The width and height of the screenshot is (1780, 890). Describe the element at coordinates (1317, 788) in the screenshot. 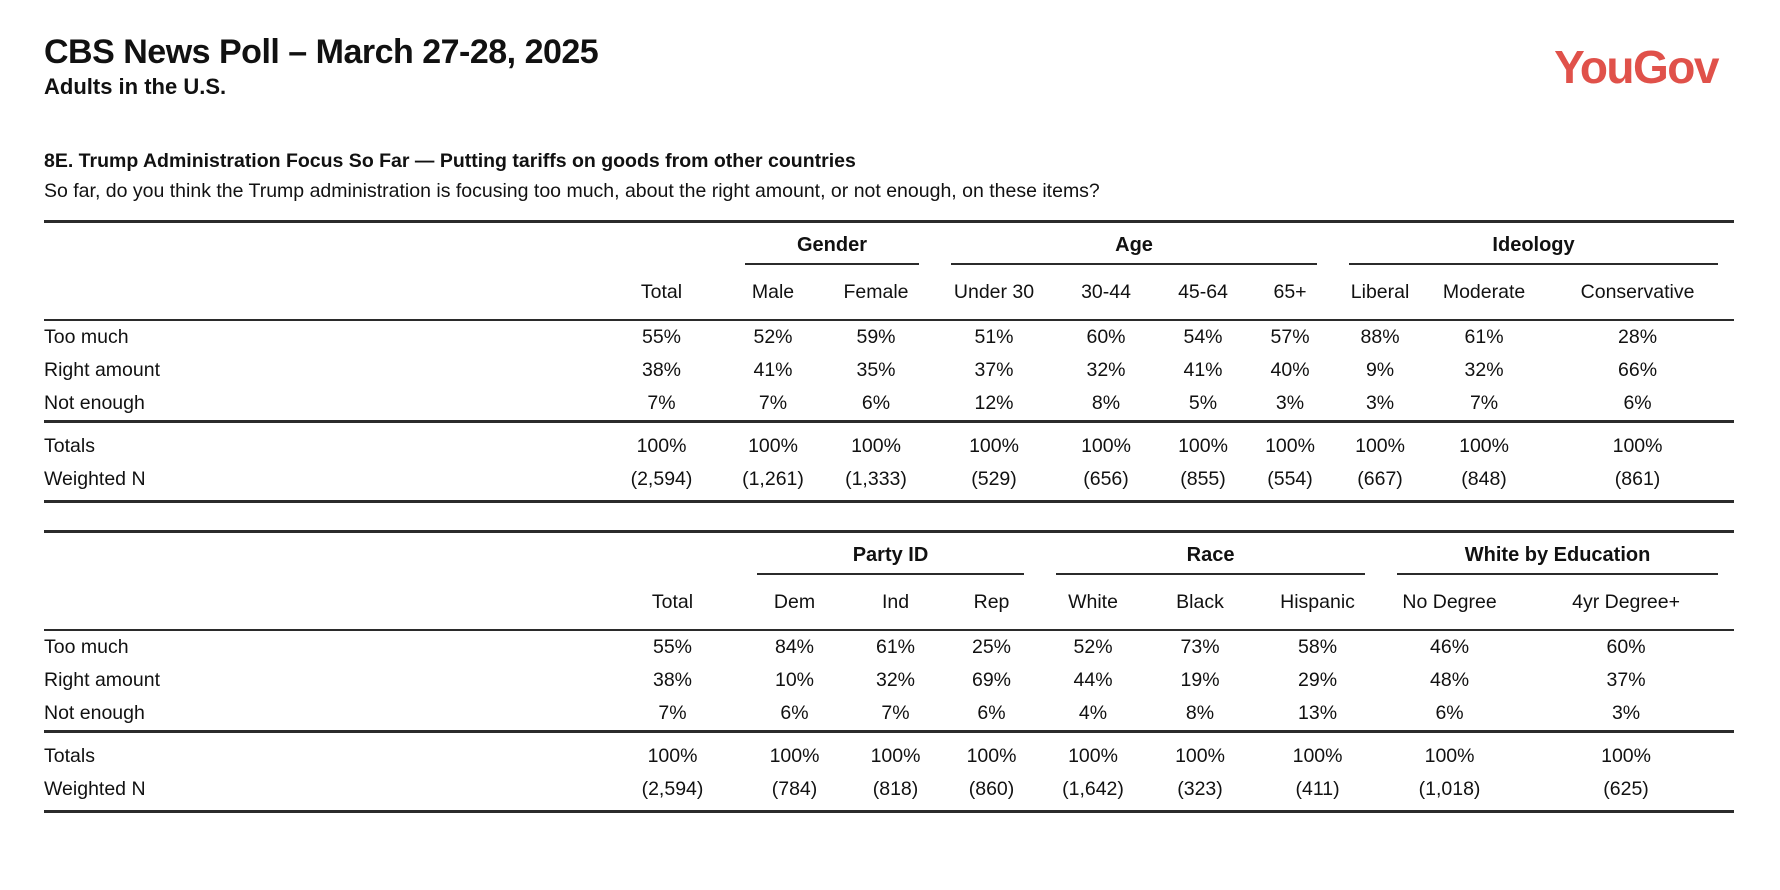

I see `data-cell: (411)` at that location.